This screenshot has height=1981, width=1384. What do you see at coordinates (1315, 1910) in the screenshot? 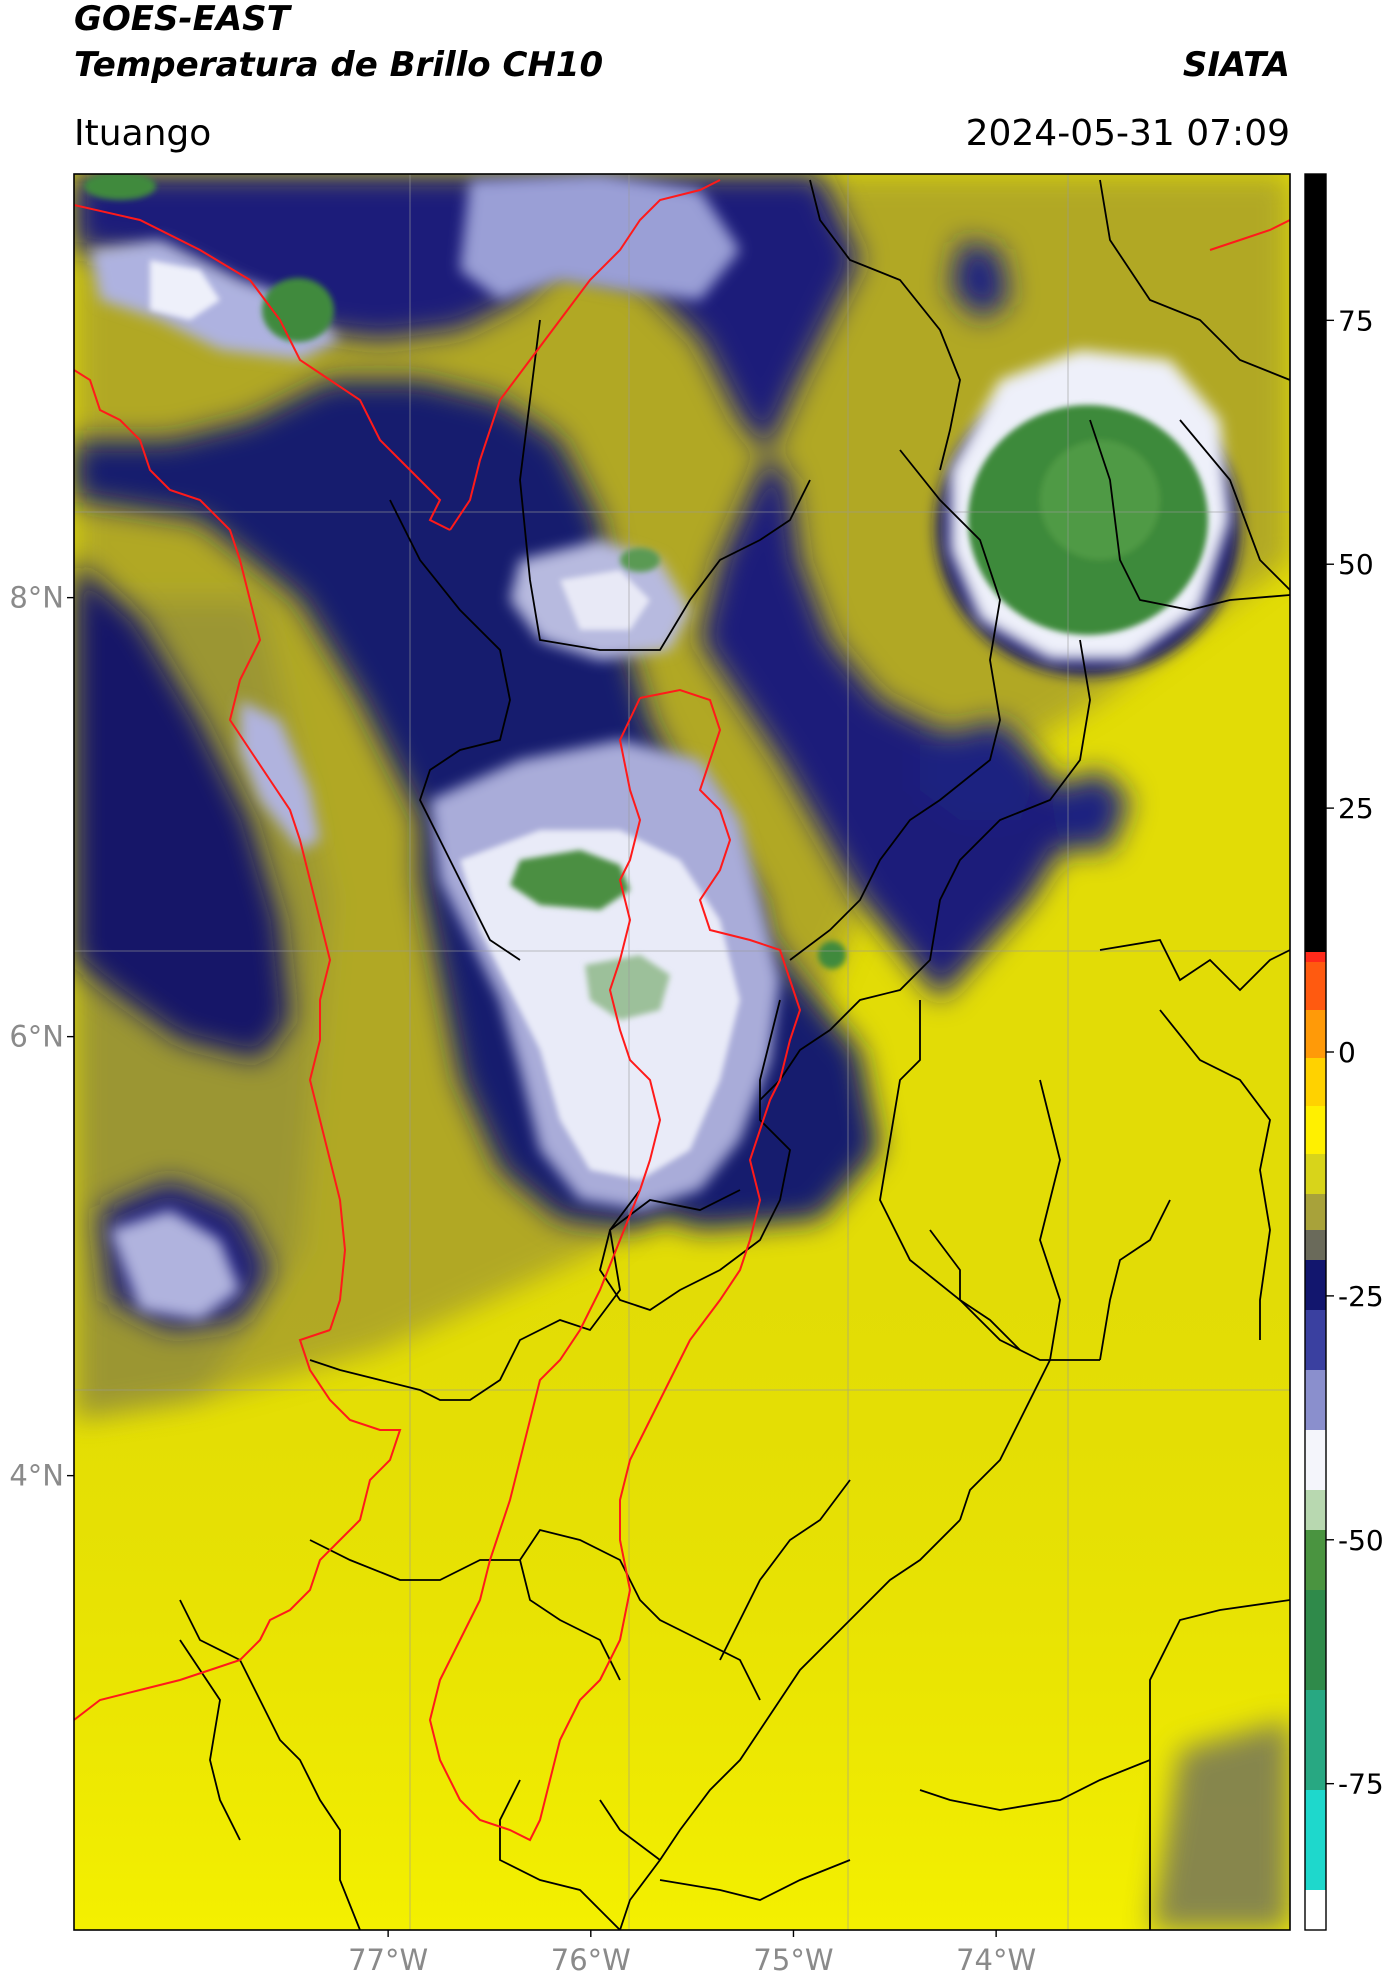
I see `colorbar-bottom-segment` at bounding box center [1315, 1910].